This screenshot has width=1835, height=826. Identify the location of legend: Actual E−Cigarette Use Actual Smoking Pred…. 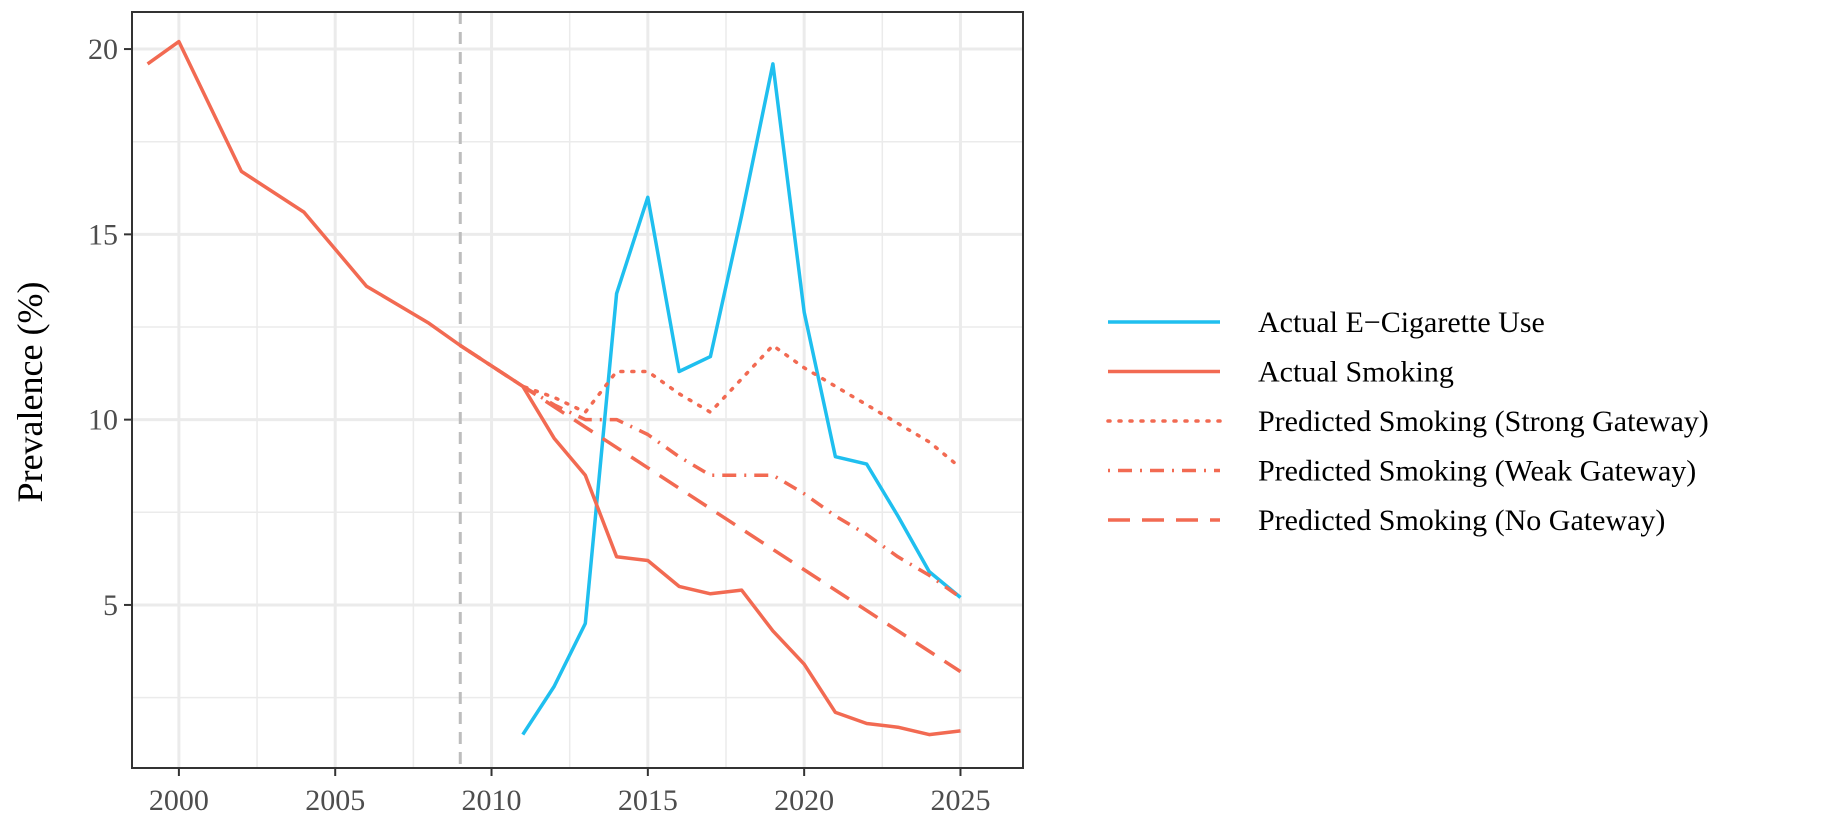
(1407, 421).